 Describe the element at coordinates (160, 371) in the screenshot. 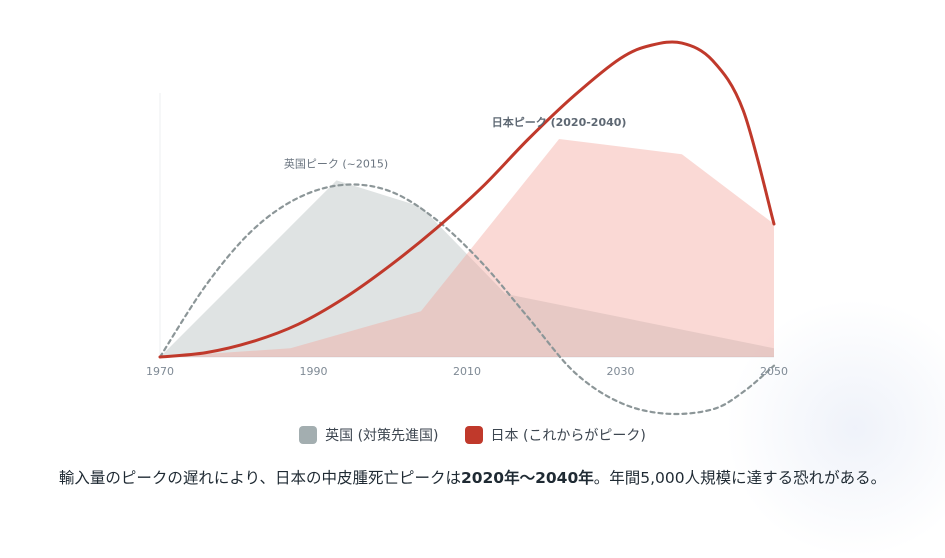

I see `x-tick-label: 1970` at that location.